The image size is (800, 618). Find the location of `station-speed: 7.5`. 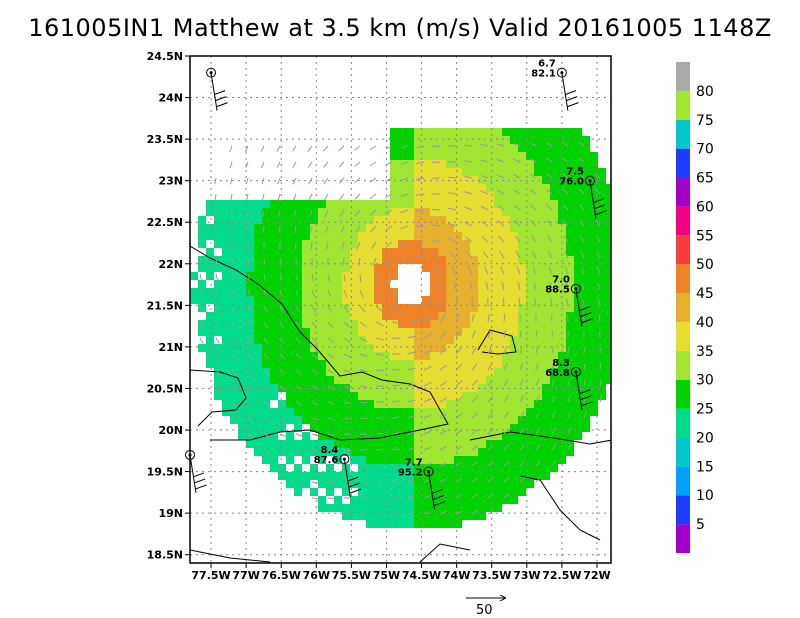

station-speed: 7.5 is located at coordinates (575, 172).